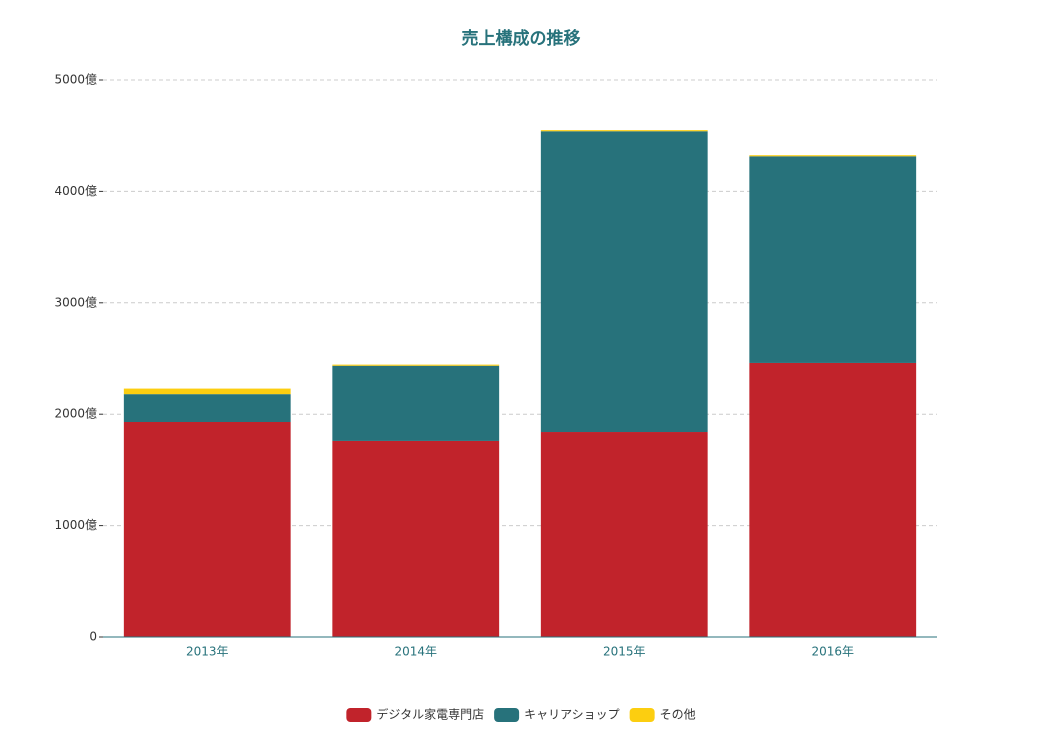  What do you see at coordinates (207, 652) in the screenshot?
I see `x-tick-label: 2013年` at bounding box center [207, 652].